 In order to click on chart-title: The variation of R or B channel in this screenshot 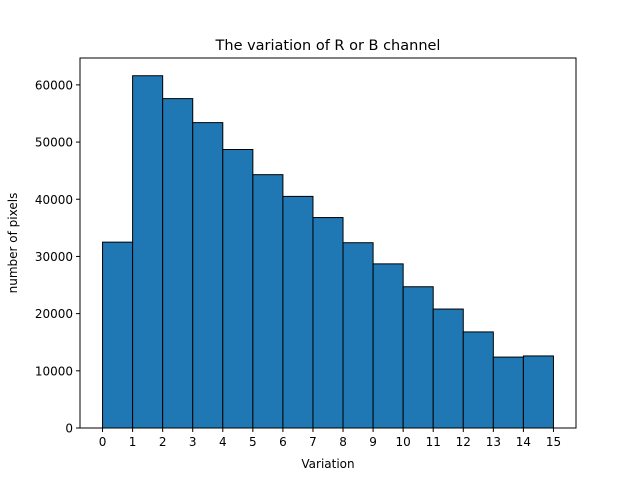, I will do `click(328, 46)`.